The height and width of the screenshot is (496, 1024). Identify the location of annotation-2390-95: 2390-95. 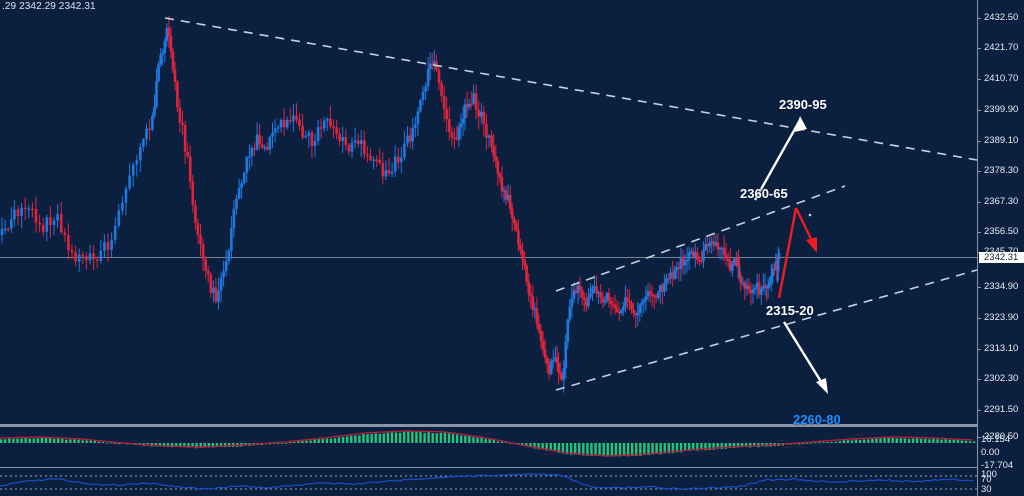
(803, 104).